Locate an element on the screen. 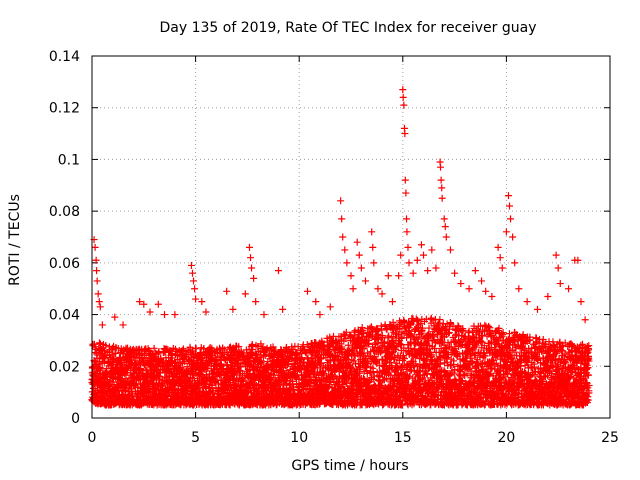 The height and width of the screenshot is (480, 640). x-tick-label: 15 is located at coordinates (403, 438).